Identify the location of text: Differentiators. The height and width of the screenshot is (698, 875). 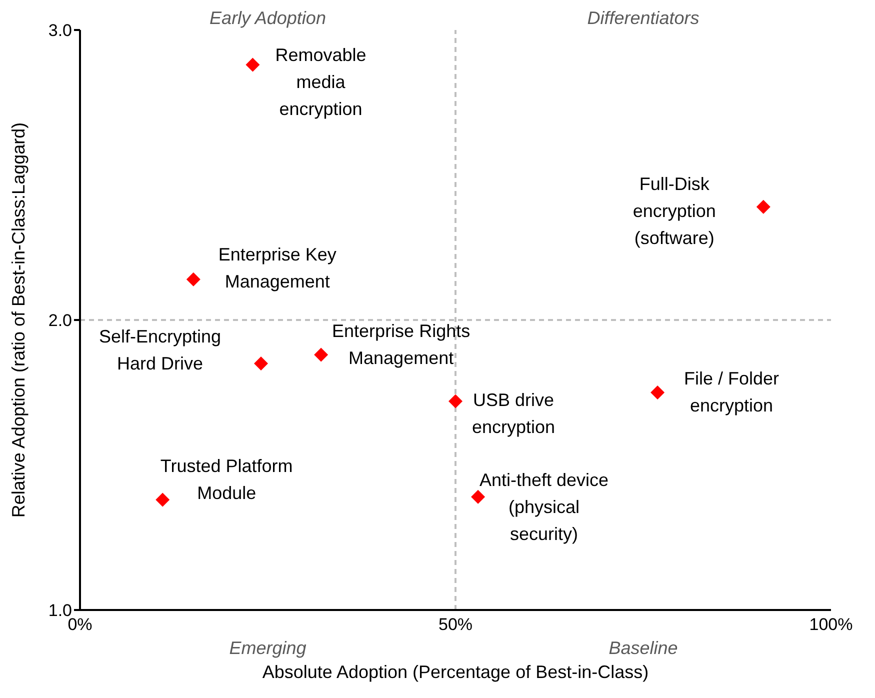
(643, 18).